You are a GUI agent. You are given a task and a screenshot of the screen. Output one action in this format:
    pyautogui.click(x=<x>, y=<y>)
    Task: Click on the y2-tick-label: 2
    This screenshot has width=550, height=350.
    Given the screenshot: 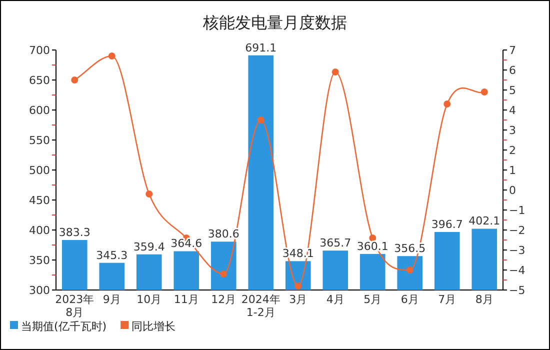 What is the action you would take?
    pyautogui.click(x=512, y=150)
    